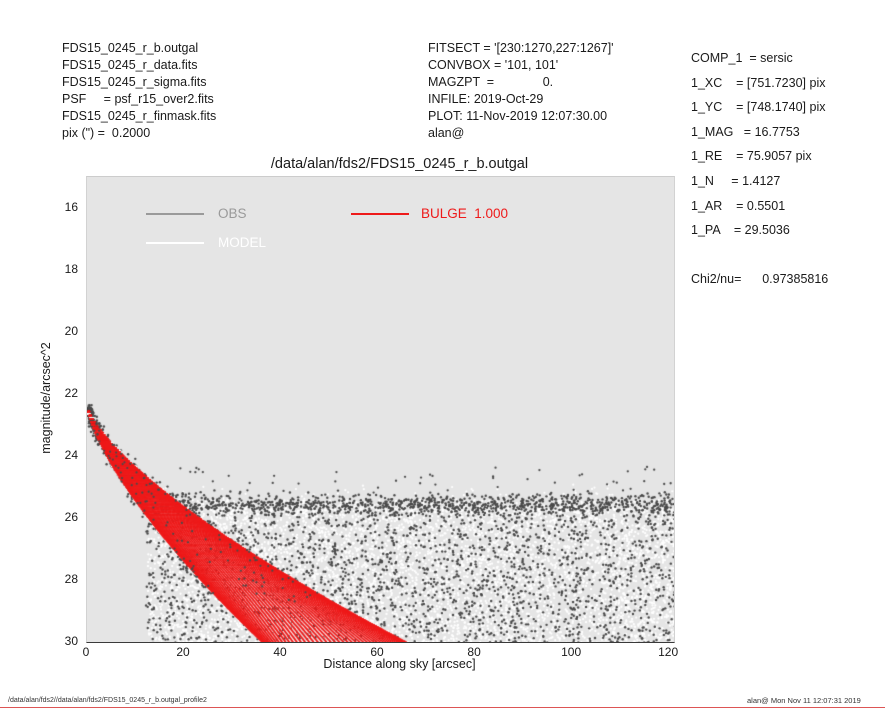 Image resolution: width=885 pixels, height=708 pixels. What do you see at coordinates (71, 207) in the screenshot?
I see `y-tick-label: 16` at bounding box center [71, 207].